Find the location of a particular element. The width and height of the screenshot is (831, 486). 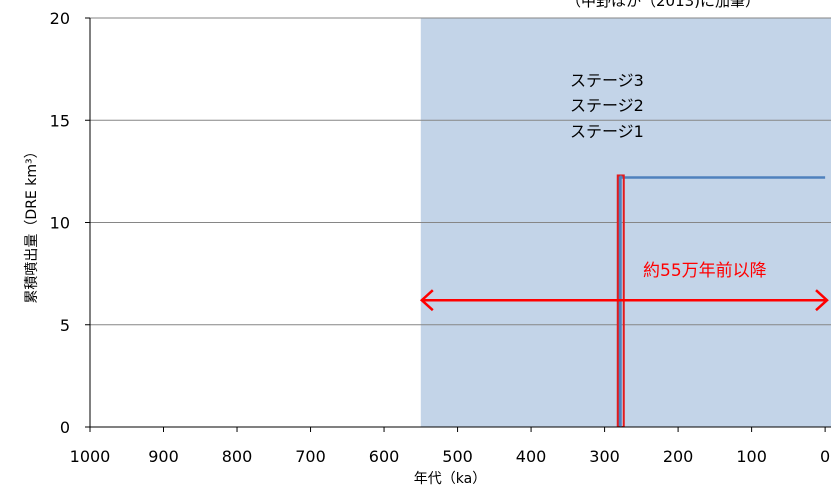

stage-label-3: ステージ3 is located at coordinates (607, 80).